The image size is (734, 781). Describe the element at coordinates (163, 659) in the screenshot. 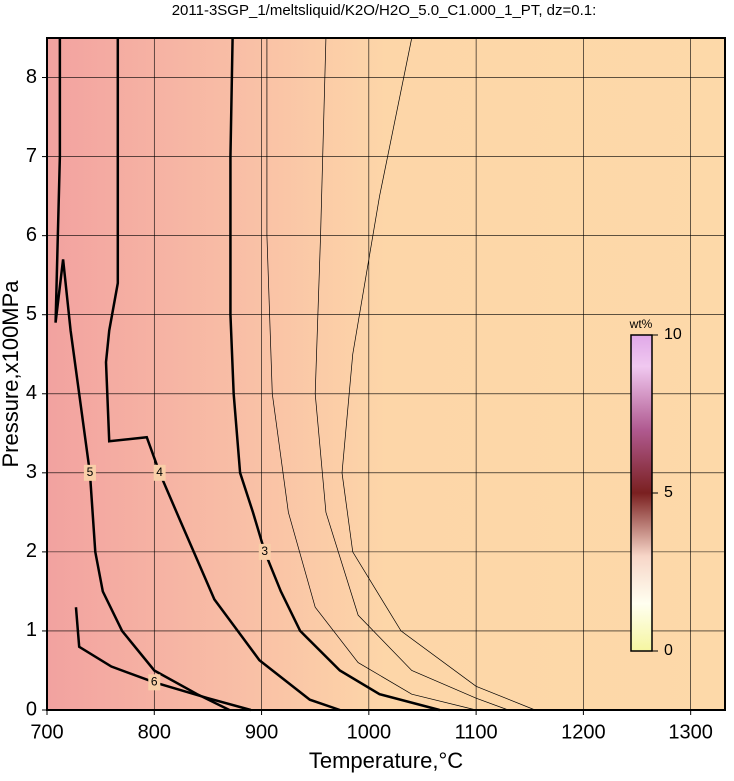

I see `contour-line` at that location.